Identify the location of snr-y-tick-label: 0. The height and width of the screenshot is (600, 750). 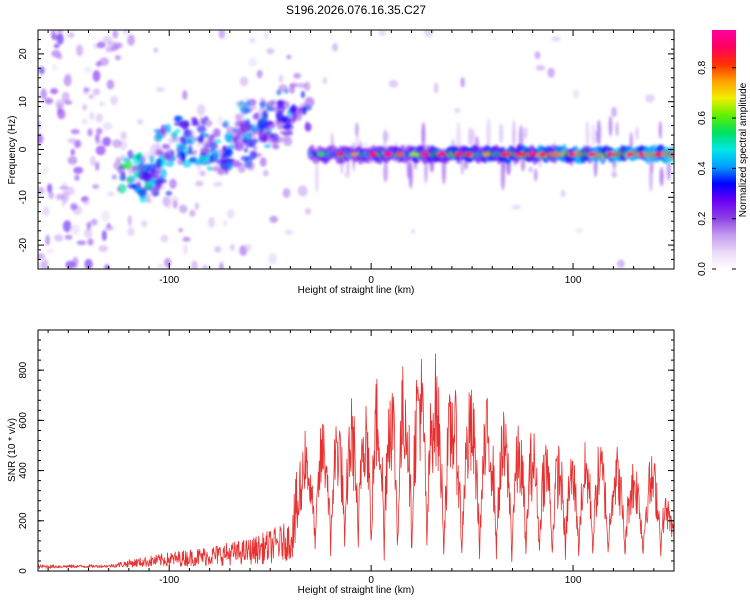
(23, 571).